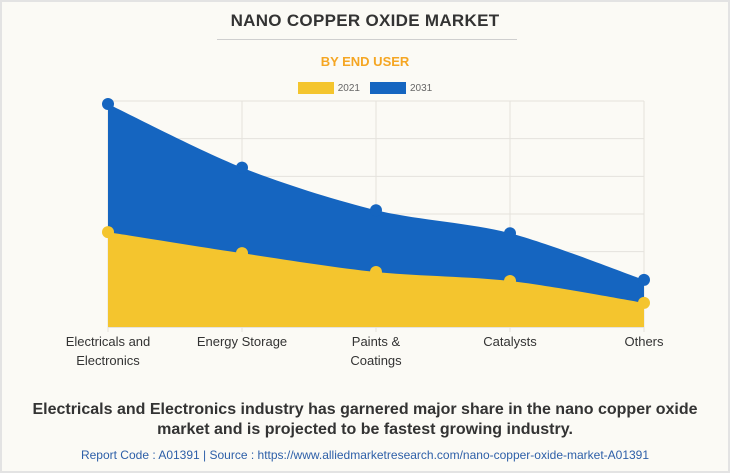 This screenshot has width=730, height=473. What do you see at coordinates (376, 351) in the screenshot?
I see `x-tick-label: Paints & Coatings` at bounding box center [376, 351].